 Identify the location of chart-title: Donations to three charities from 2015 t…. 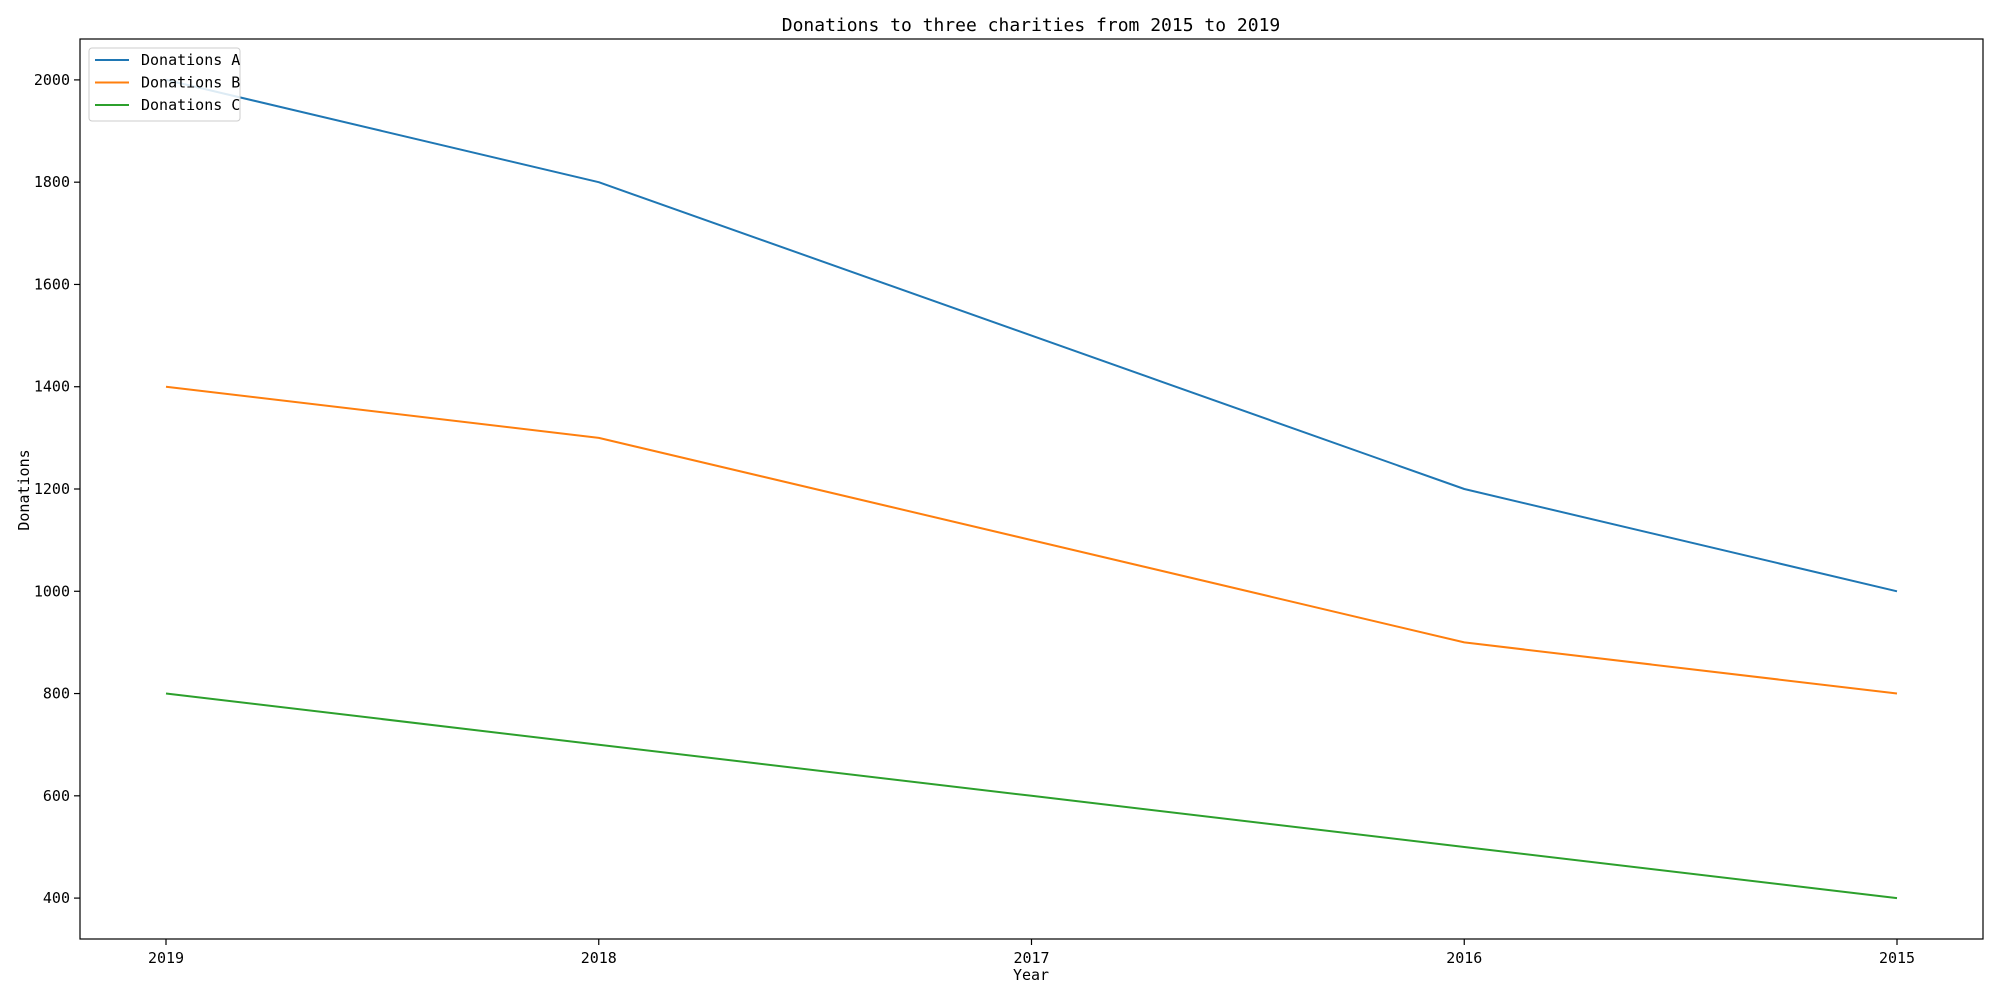
(1031, 25).